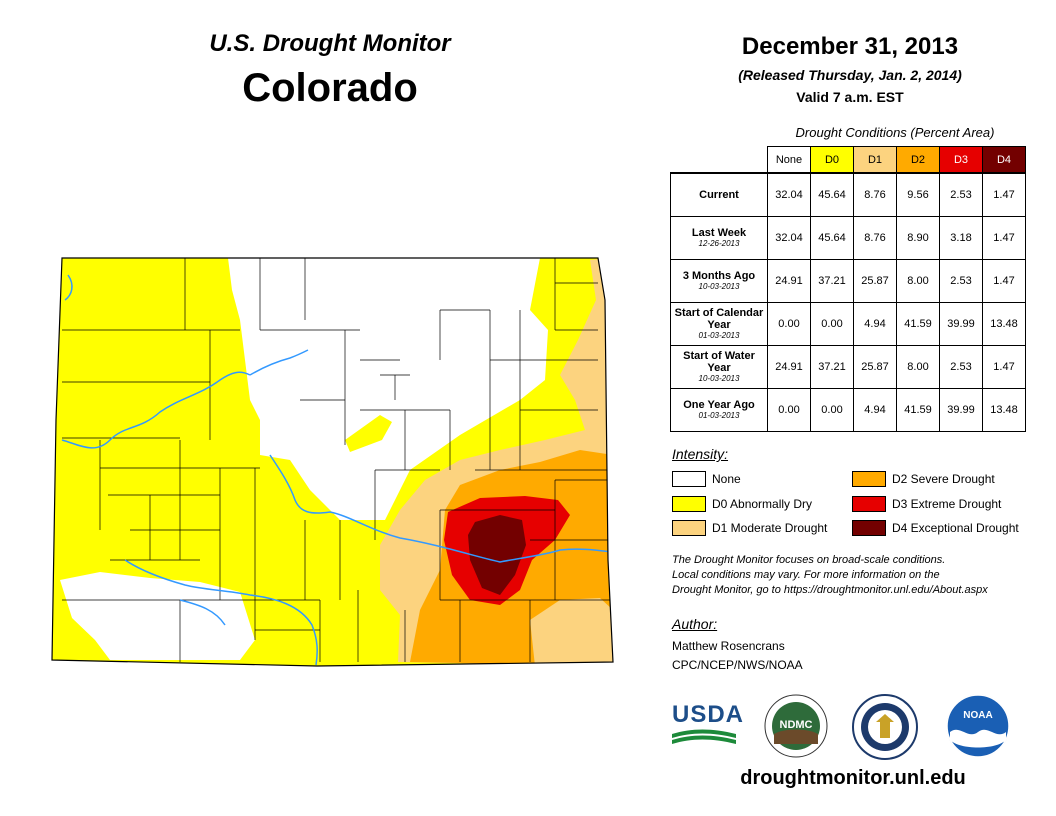  What do you see at coordinates (719, 243) in the screenshot?
I see `row-date: 12-26-2013` at bounding box center [719, 243].